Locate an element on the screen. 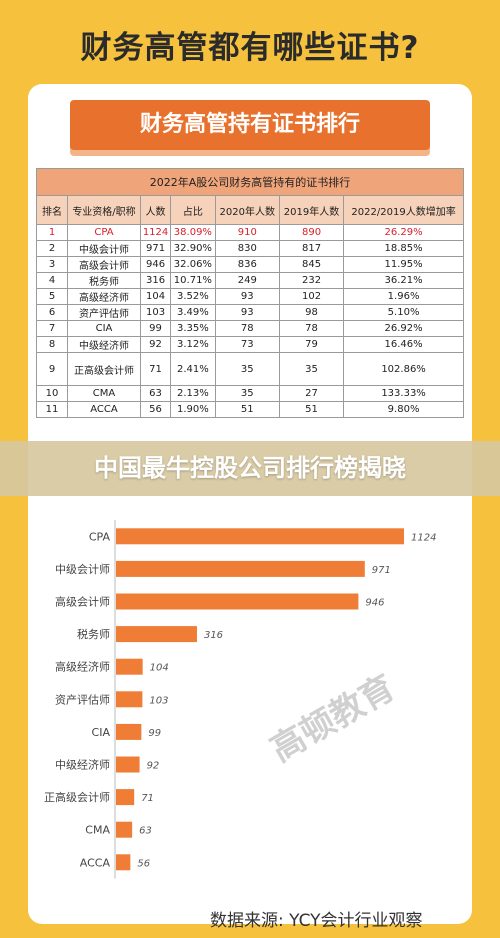  table-row: 11 ACCA 56 1.90% 51 51 9.80% is located at coordinates (250, 409).